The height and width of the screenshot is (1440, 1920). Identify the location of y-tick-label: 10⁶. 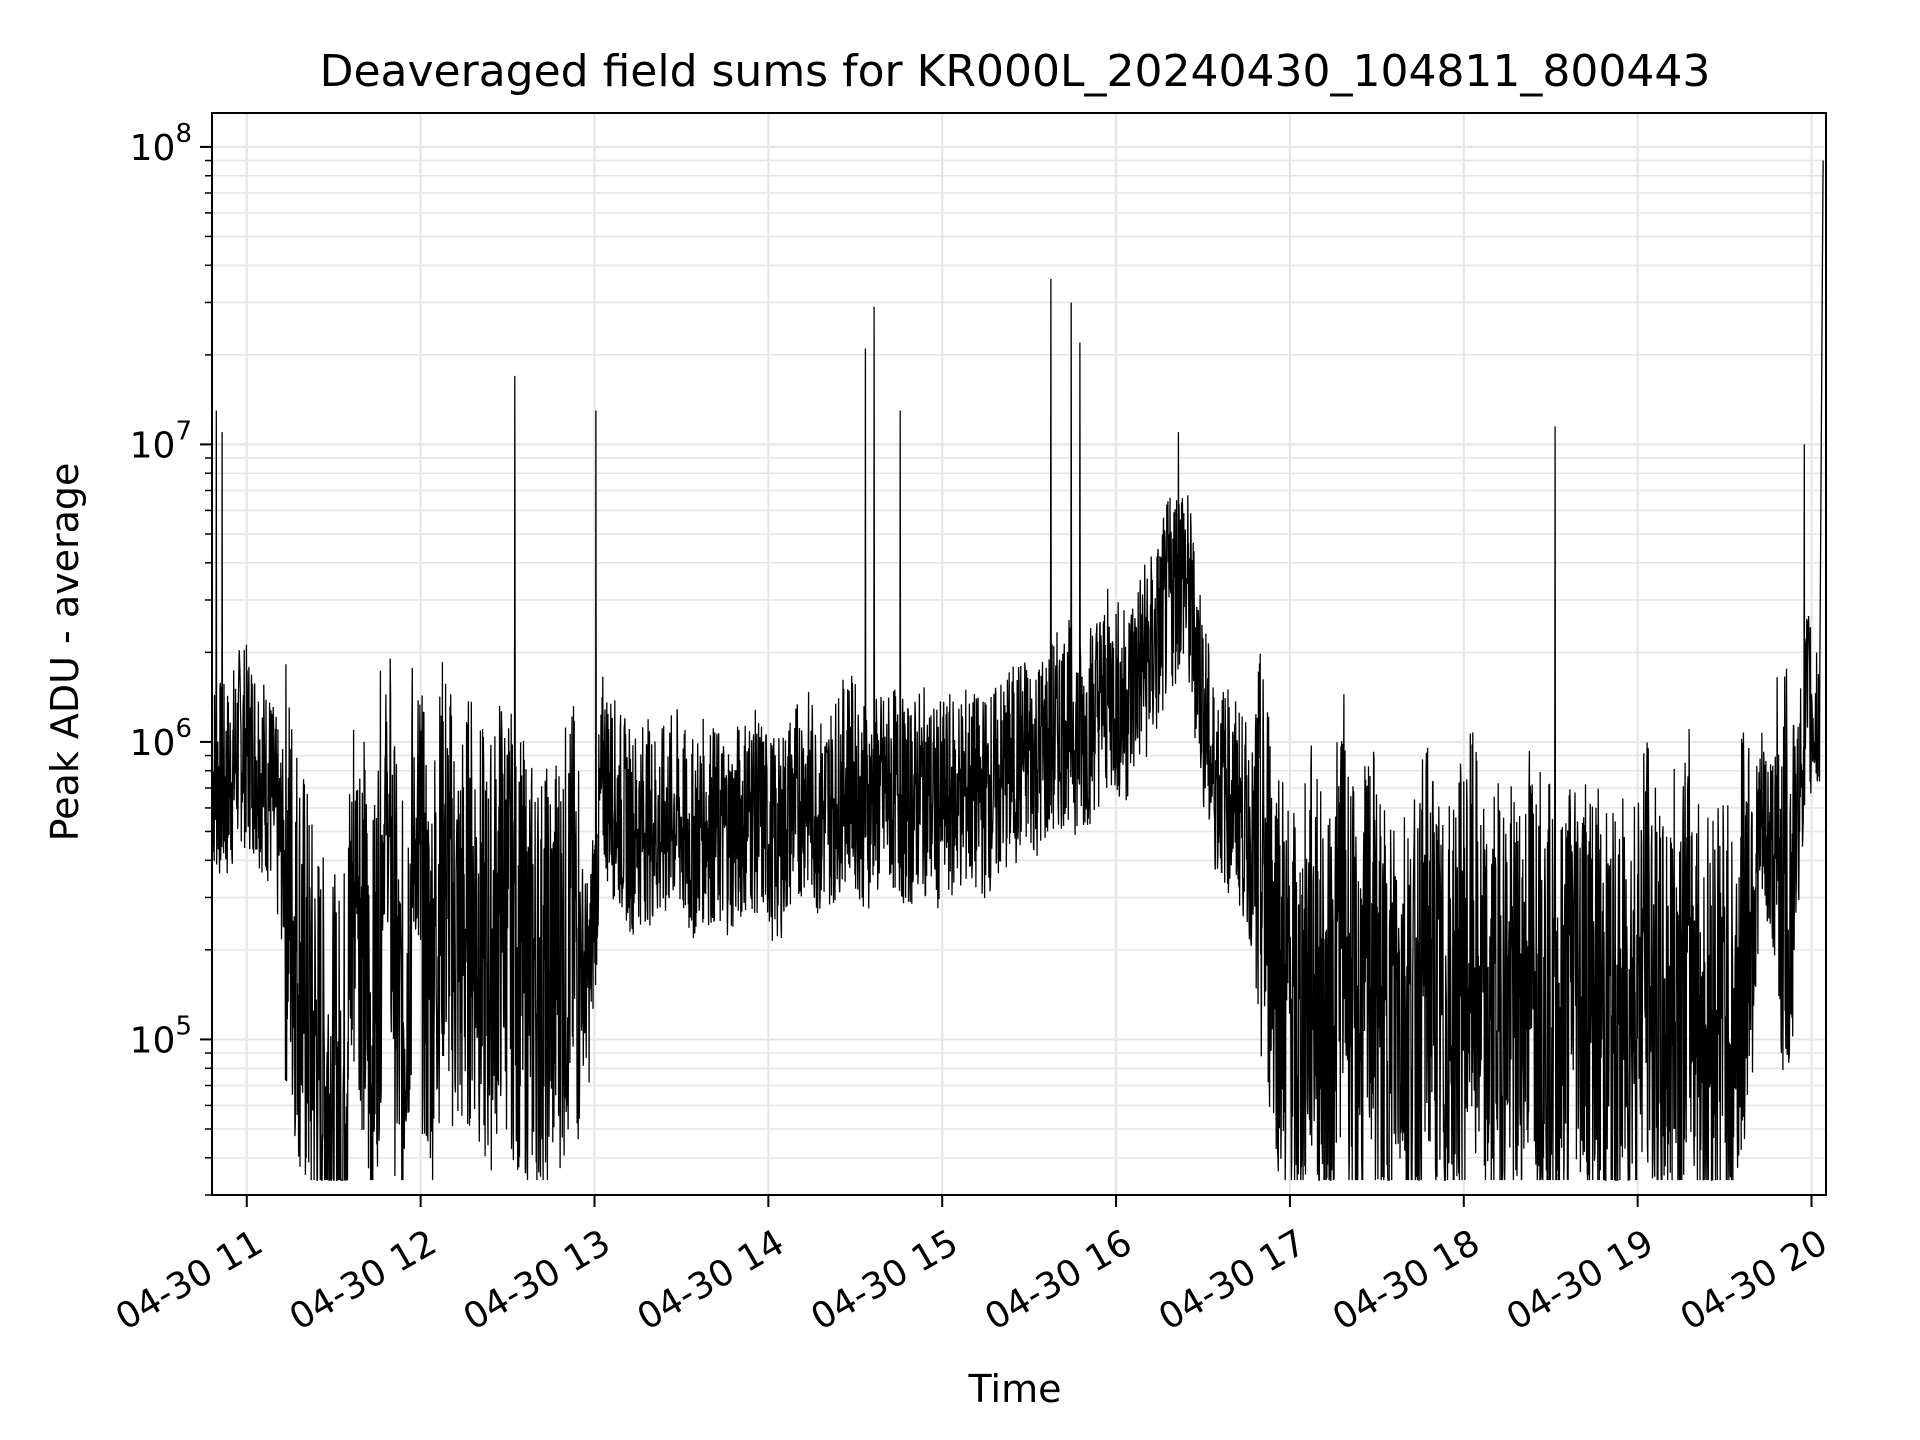
(161, 739).